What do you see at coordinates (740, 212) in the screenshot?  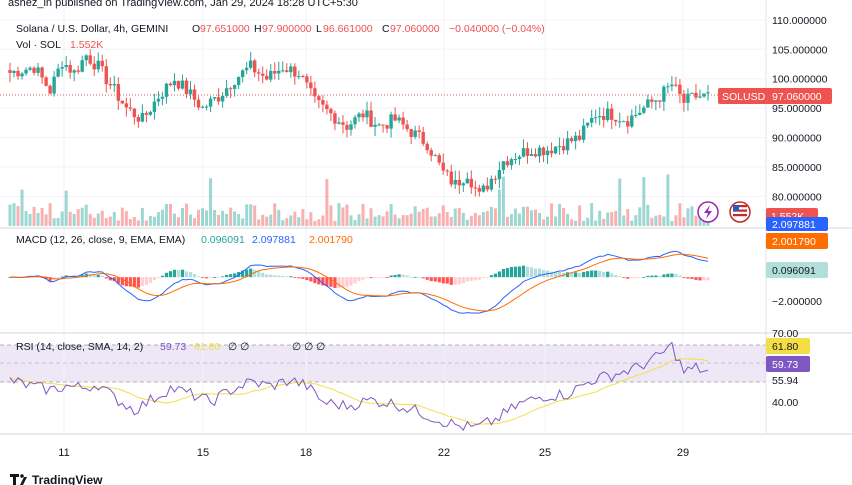 I see `us-flag-icon` at bounding box center [740, 212].